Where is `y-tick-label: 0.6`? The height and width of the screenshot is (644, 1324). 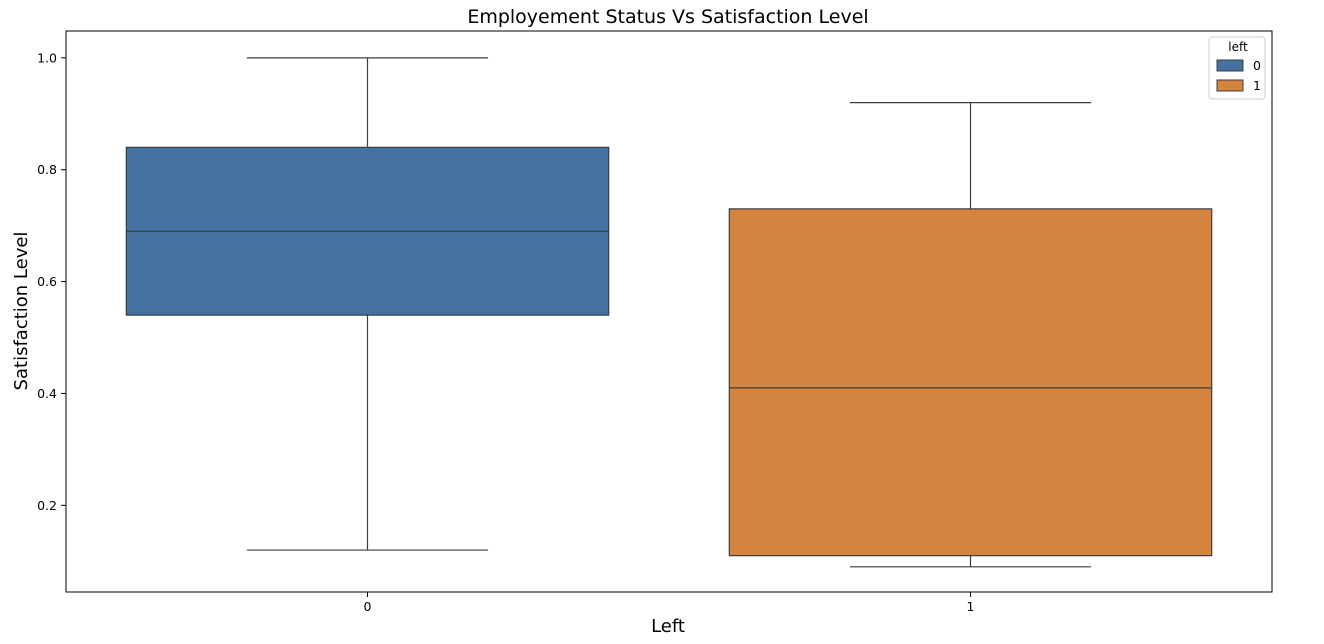
y-tick-label: 0.6 is located at coordinates (47, 281).